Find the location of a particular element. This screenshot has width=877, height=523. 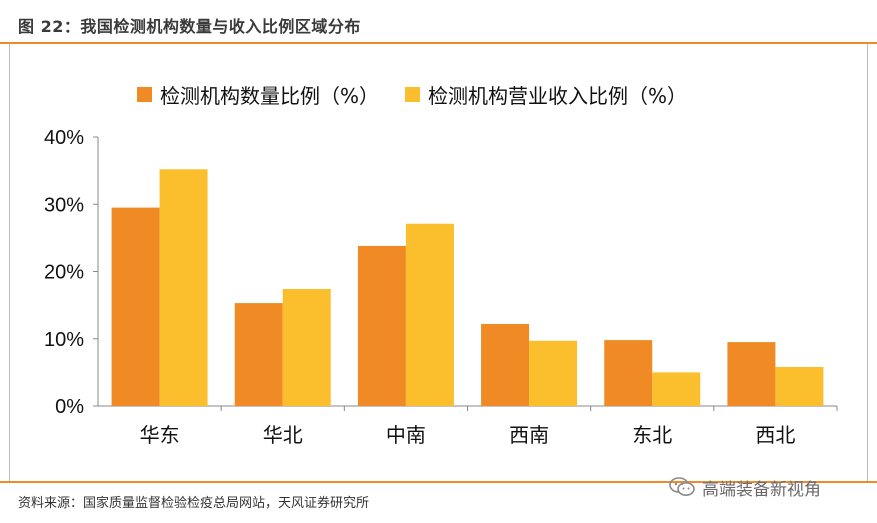

header-divider is located at coordinates (438, 43).